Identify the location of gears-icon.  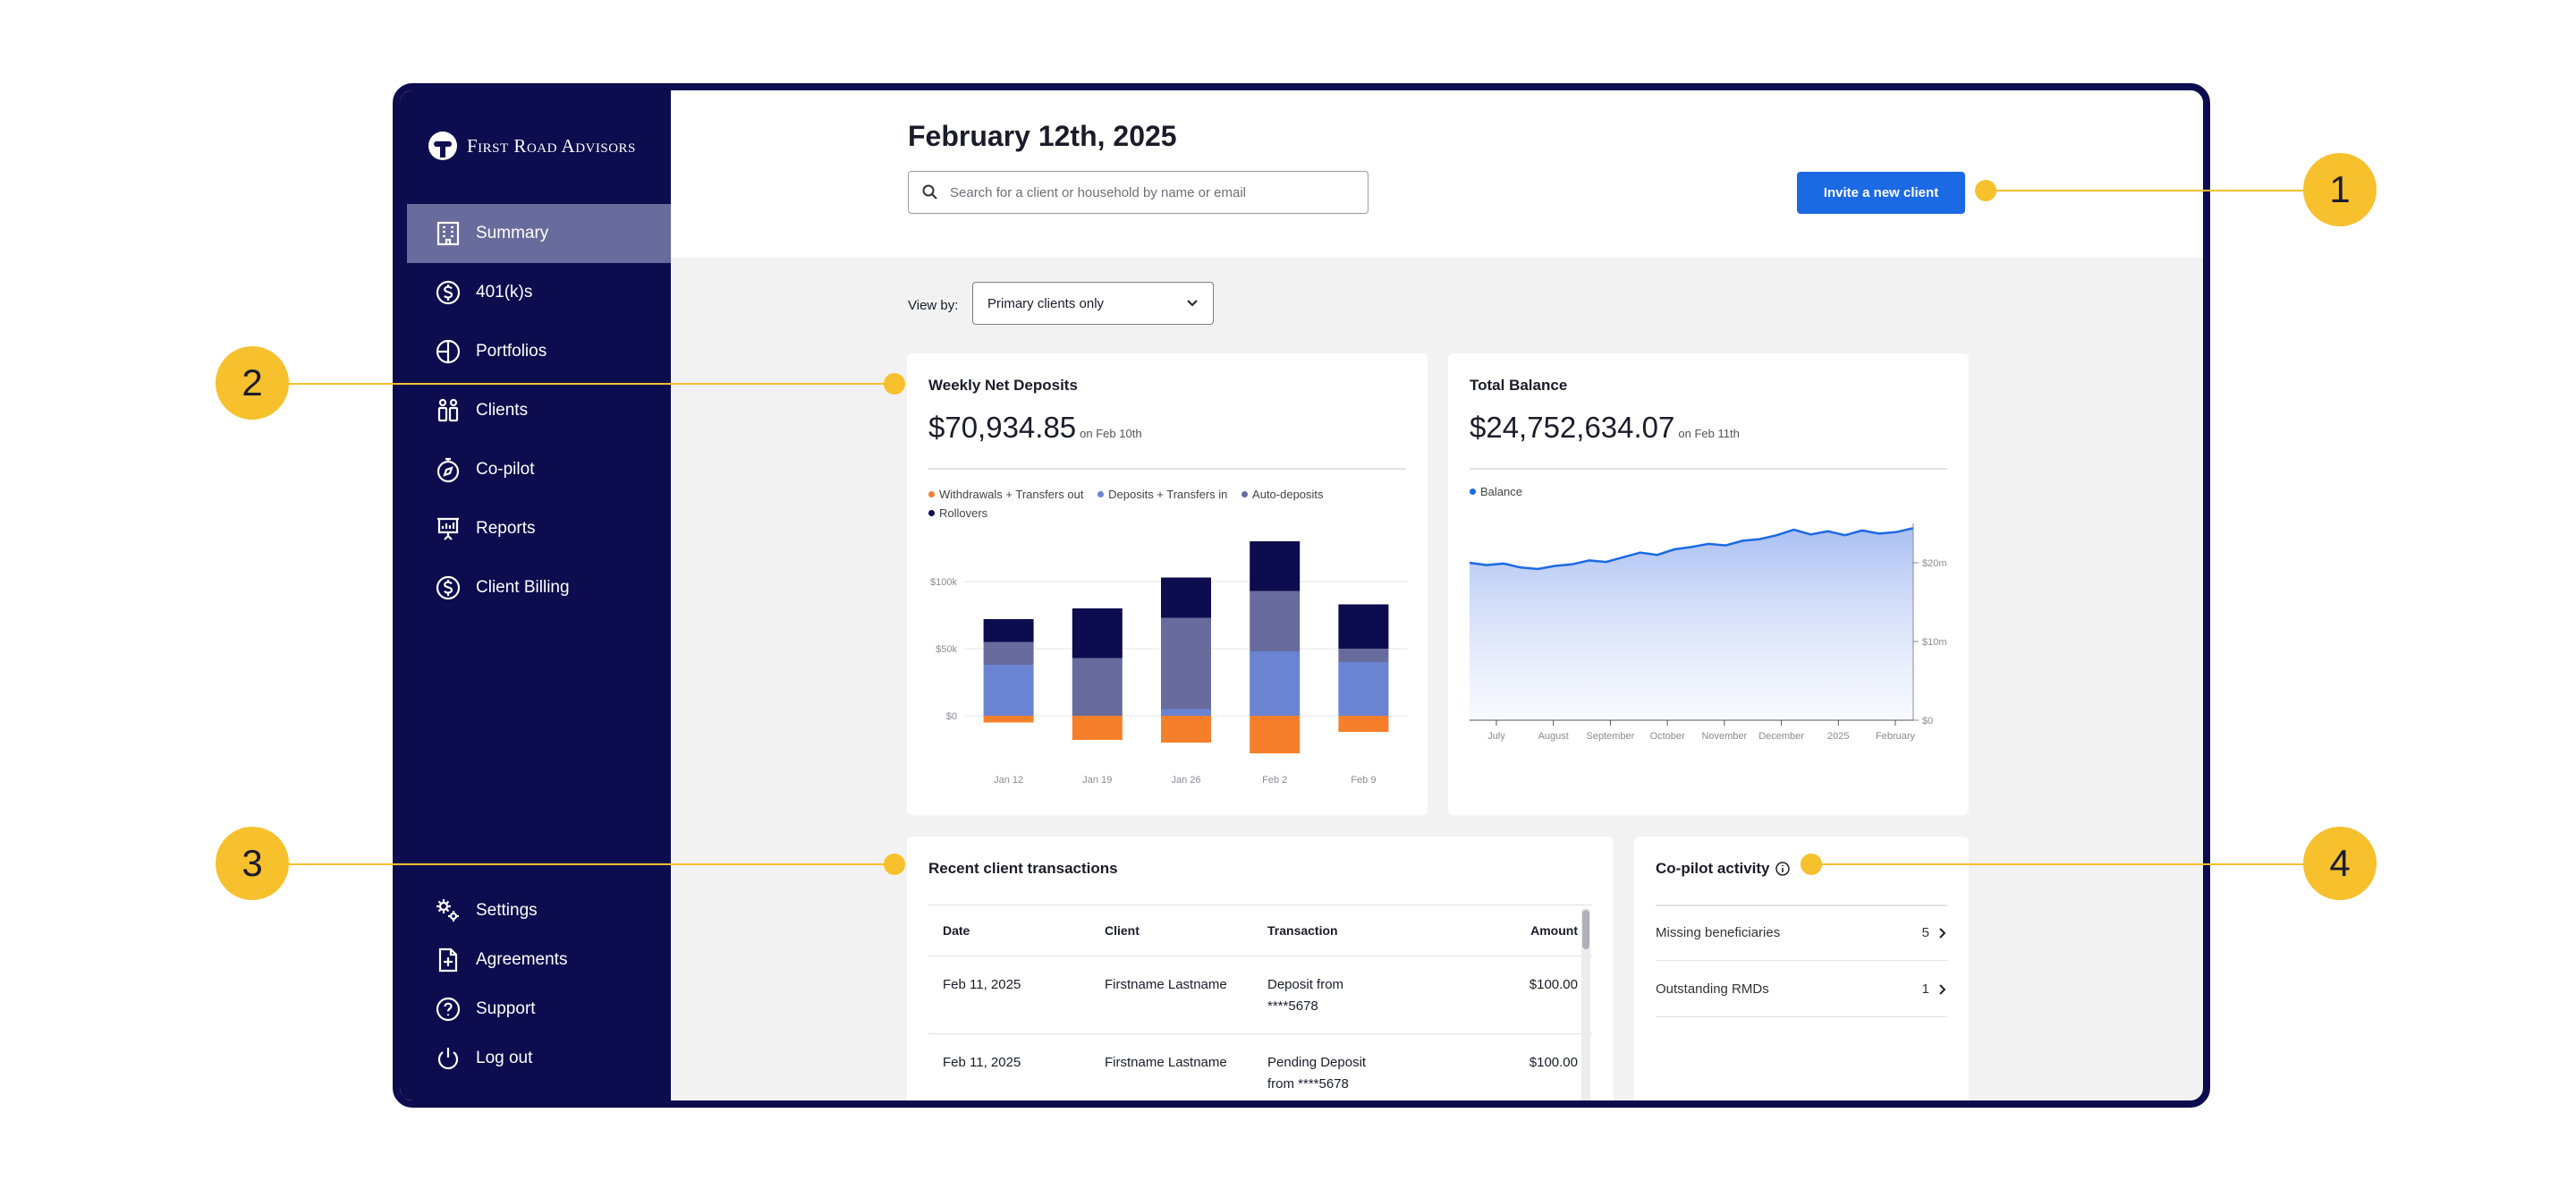
(447, 910).